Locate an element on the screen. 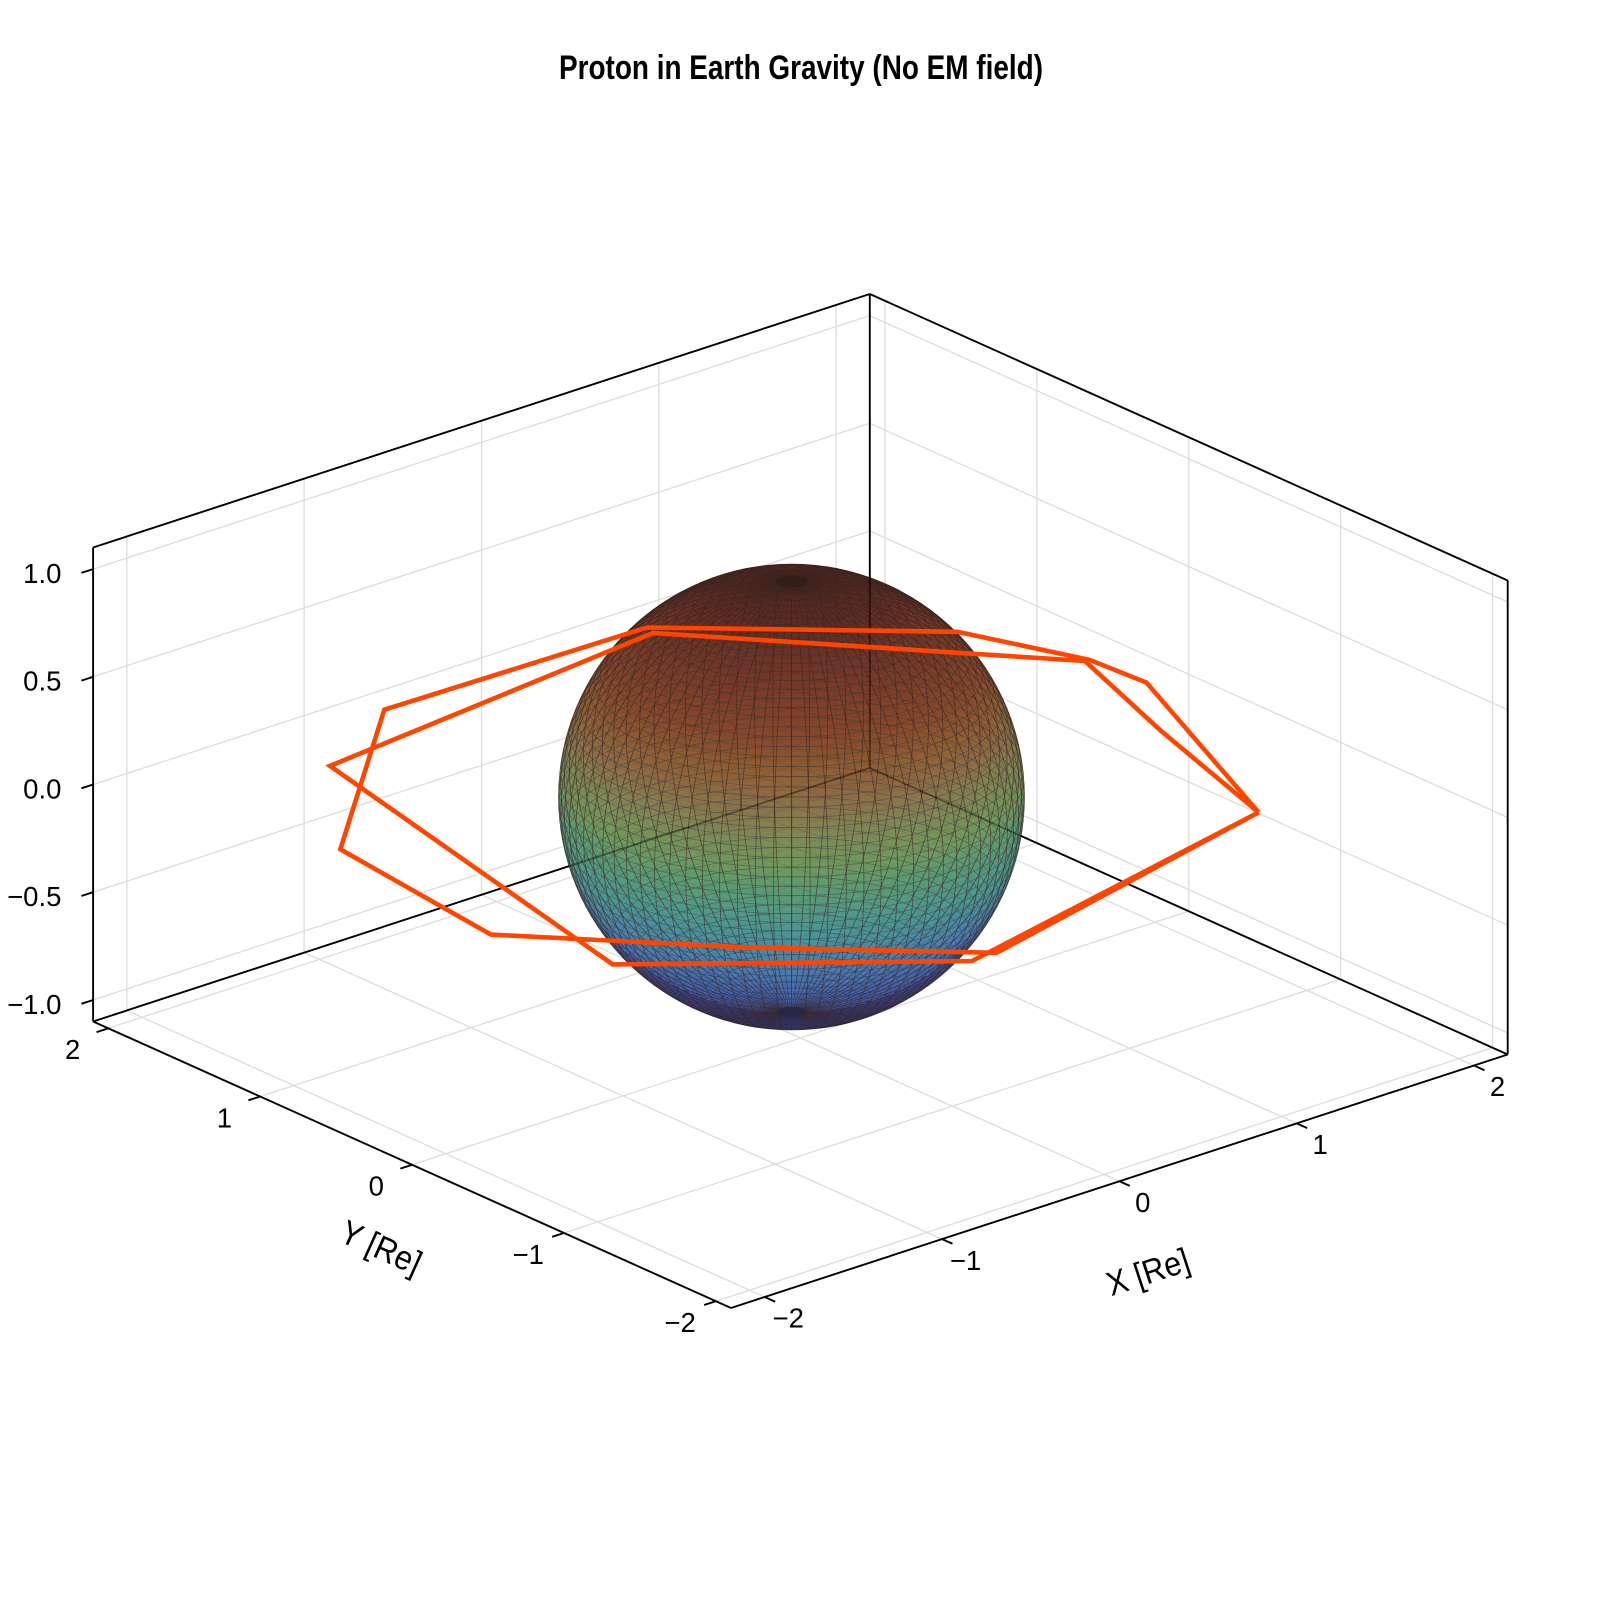 The height and width of the screenshot is (1605, 1600). svg-text: 0.5 is located at coordinates (42, 681).